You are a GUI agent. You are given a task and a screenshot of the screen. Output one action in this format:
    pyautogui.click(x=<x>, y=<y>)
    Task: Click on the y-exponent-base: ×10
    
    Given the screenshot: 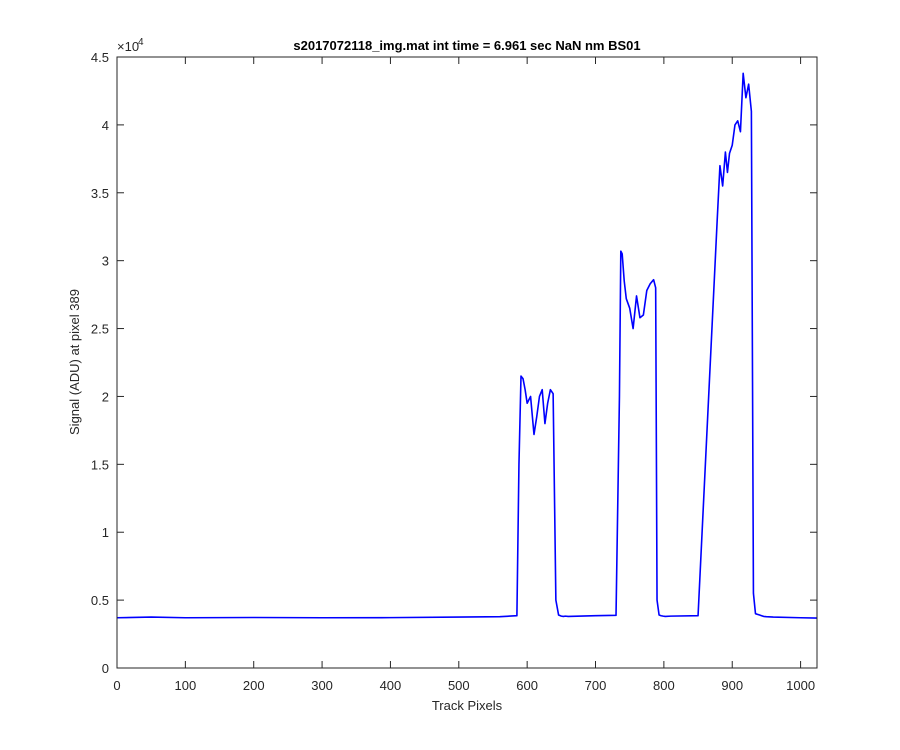 What is the action you would take?
    pyautogui.click(x=128, y=46)
    